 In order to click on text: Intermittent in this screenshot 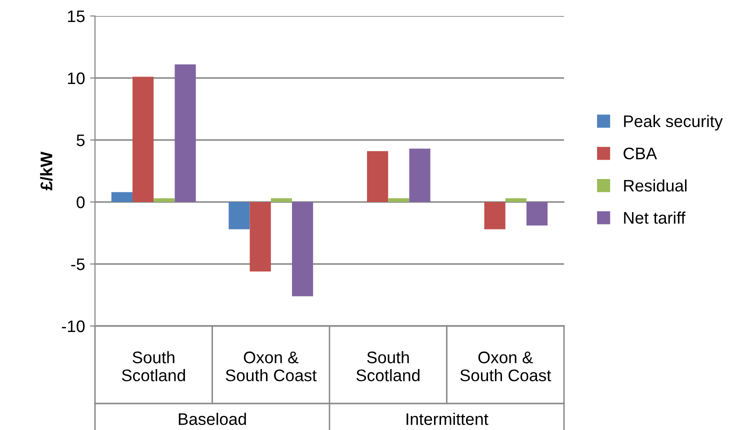, I will do `click(447, 419)`.